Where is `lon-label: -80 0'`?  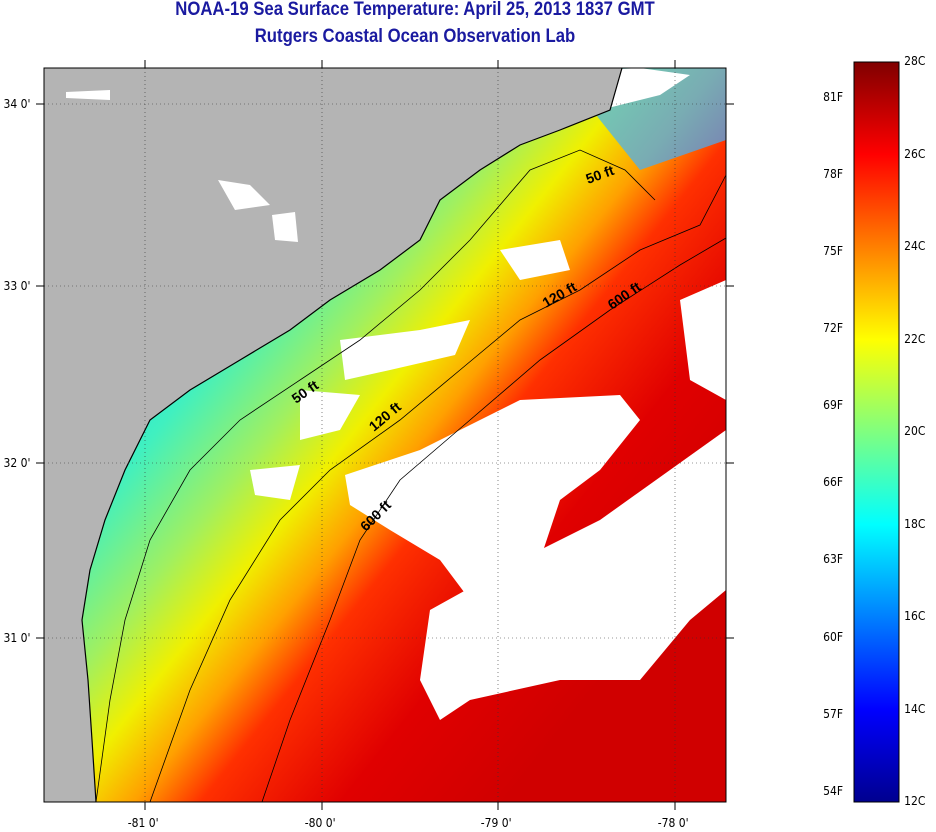 lon-label: -80 0' is located at coordinates (320, 823).